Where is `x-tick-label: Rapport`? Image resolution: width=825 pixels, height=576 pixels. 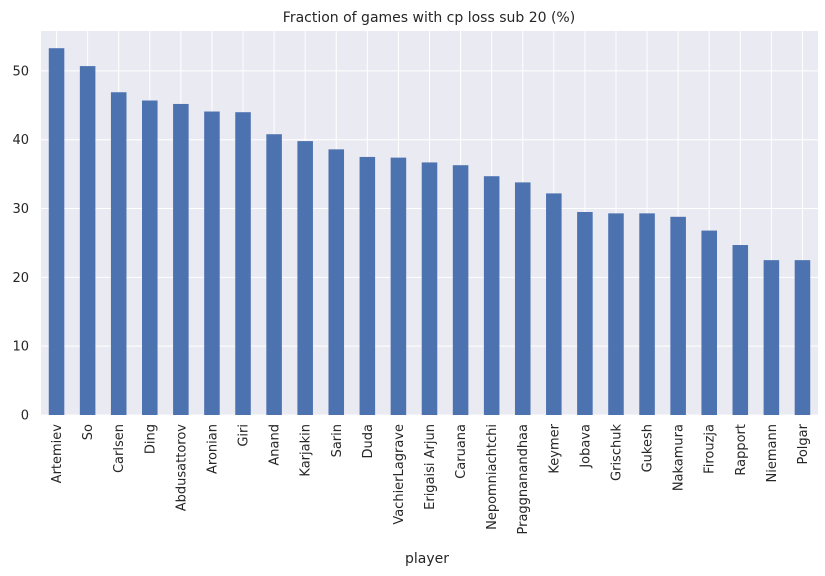
x-tick-label: Rapport is located at coordinates (741, 450).